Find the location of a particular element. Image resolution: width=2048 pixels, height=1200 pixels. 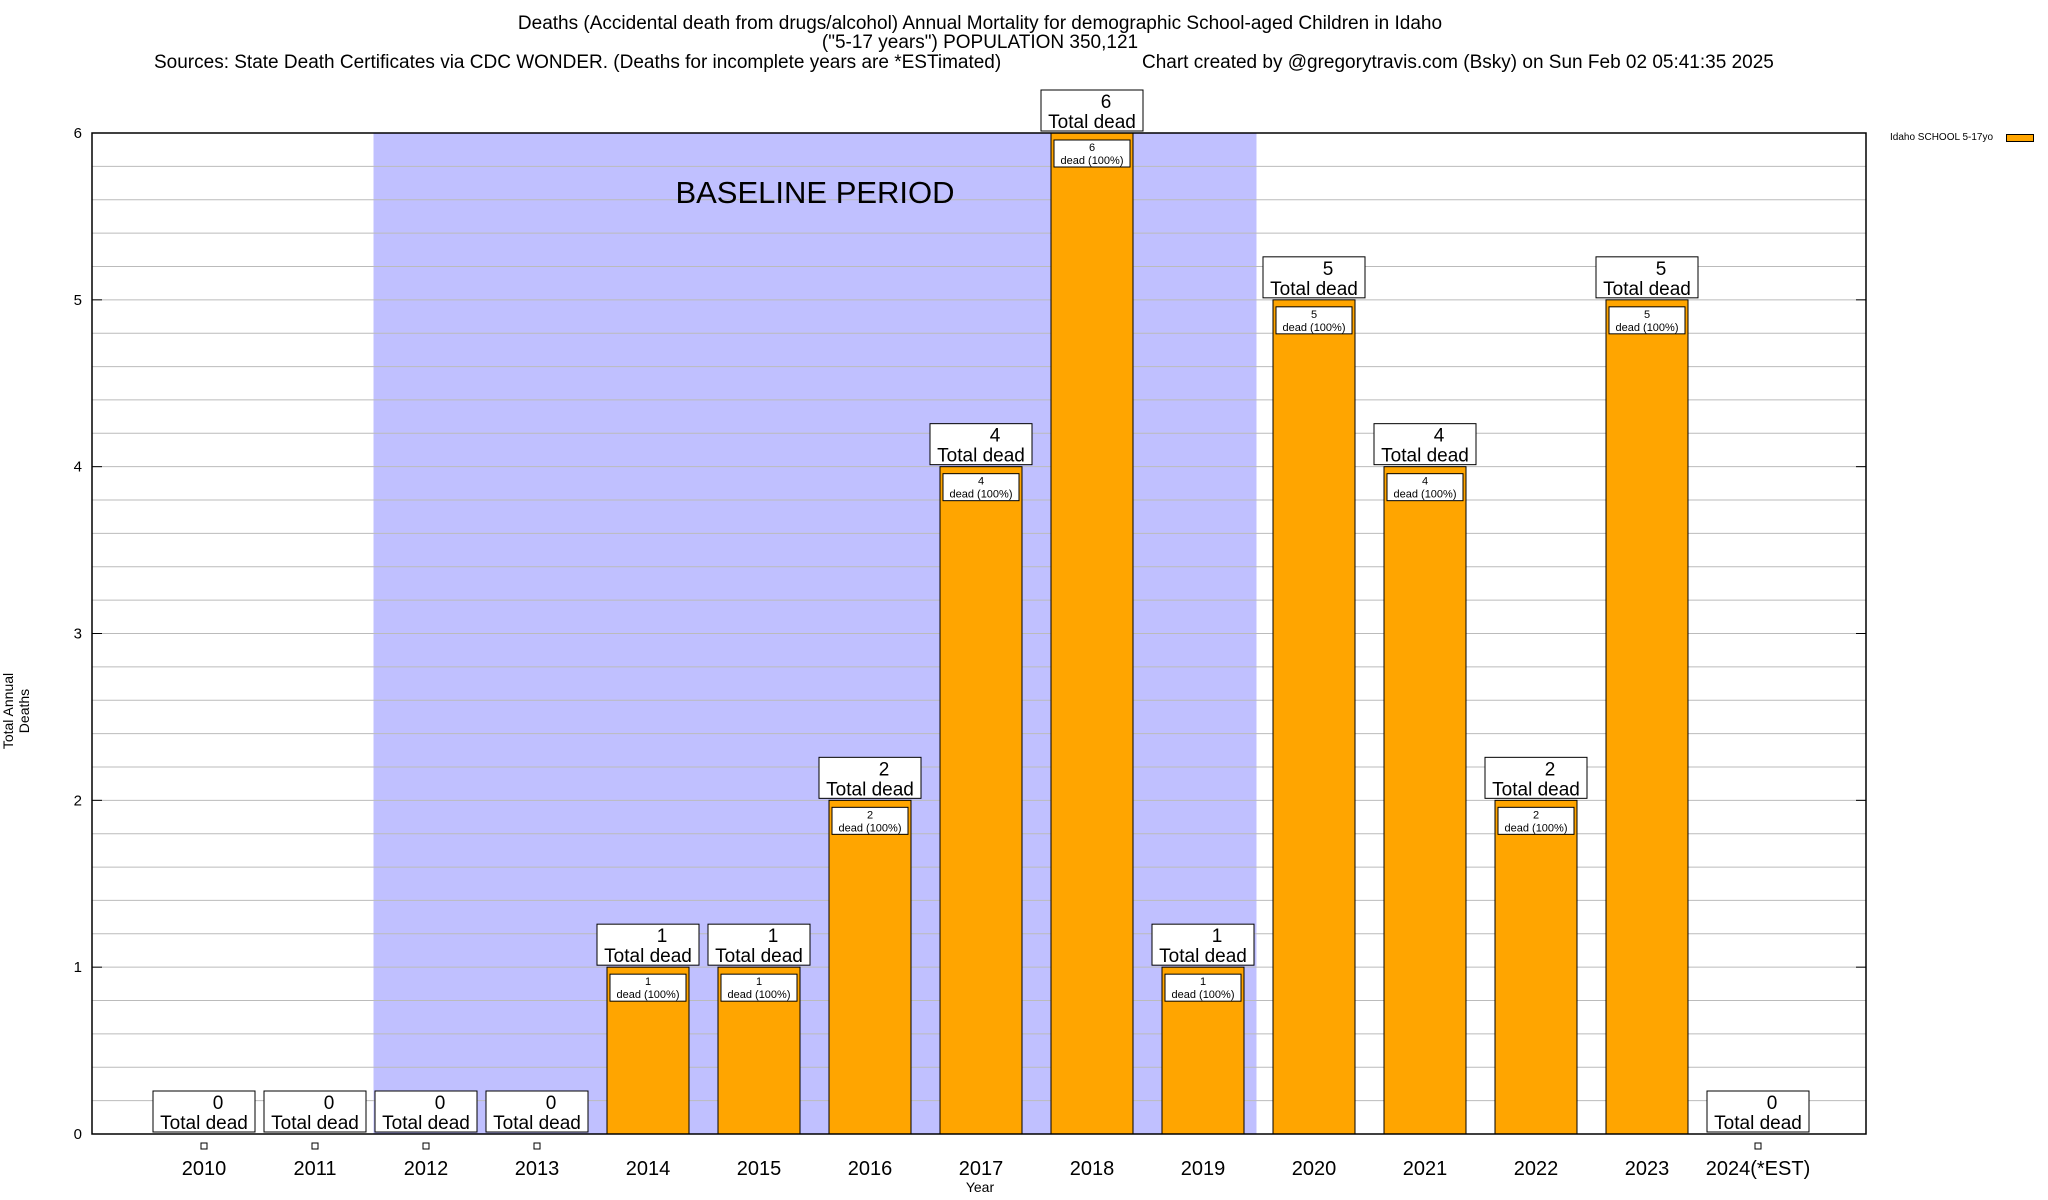

x-tick-label: 2024(*EST) is located at coordinates (1758, 1169).